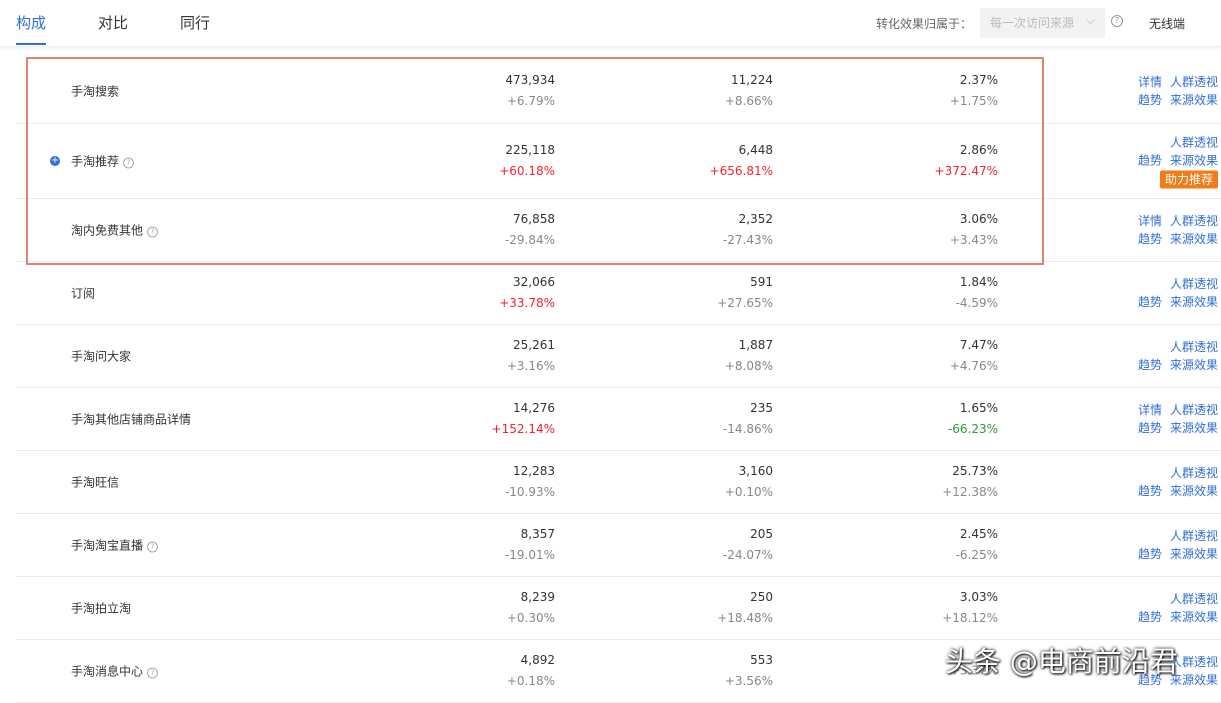 The width and height of the screenshot is (1221, 703). What do you see at coordinates (749, 356) in the screenshot?
I see `metric-cell: 1,887 +8.08%` at bounding box center [749, 356].